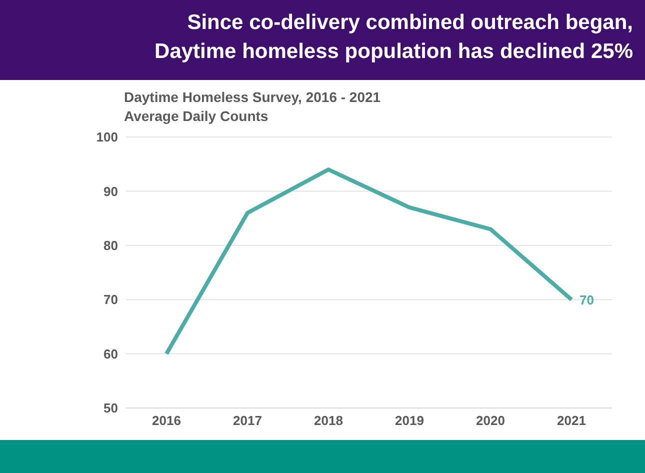 The height and width of the screenshot is (473, 645). Describe the element at coordinates (107, 137) in the screenshot. I see `y-tick-label: 100` at that location.